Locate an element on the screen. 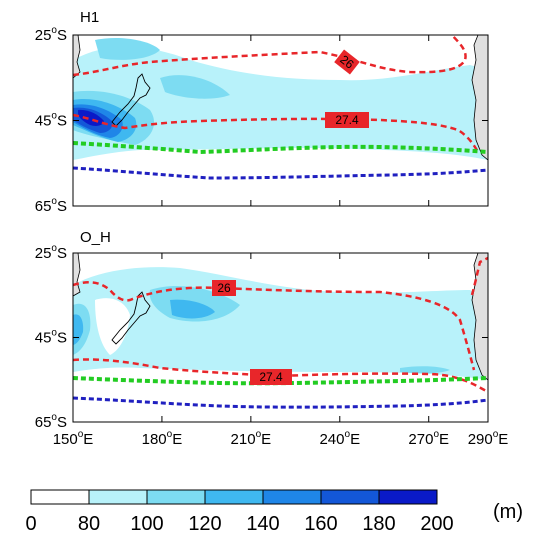 The height and width of the screenshot is (538, 550). land-south-america-h1 is located at coordinates (479, 98).